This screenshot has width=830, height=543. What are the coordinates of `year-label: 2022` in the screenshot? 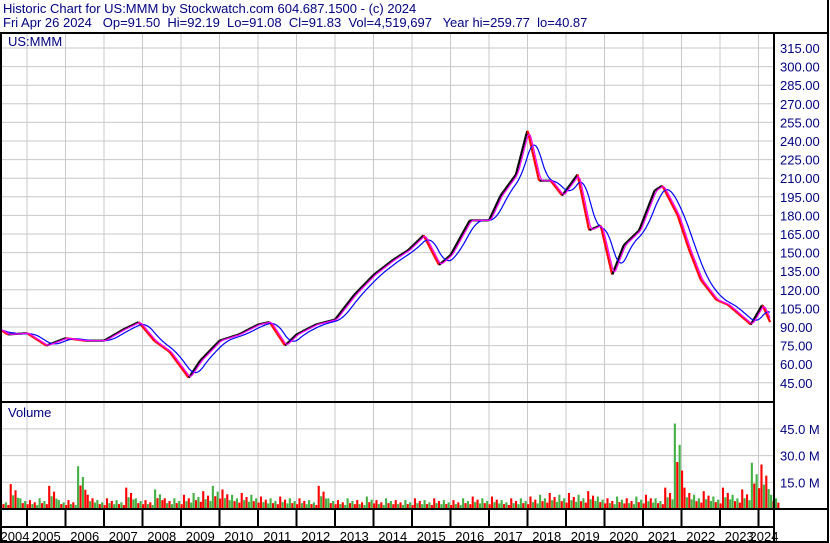 It's located at (700, 536).